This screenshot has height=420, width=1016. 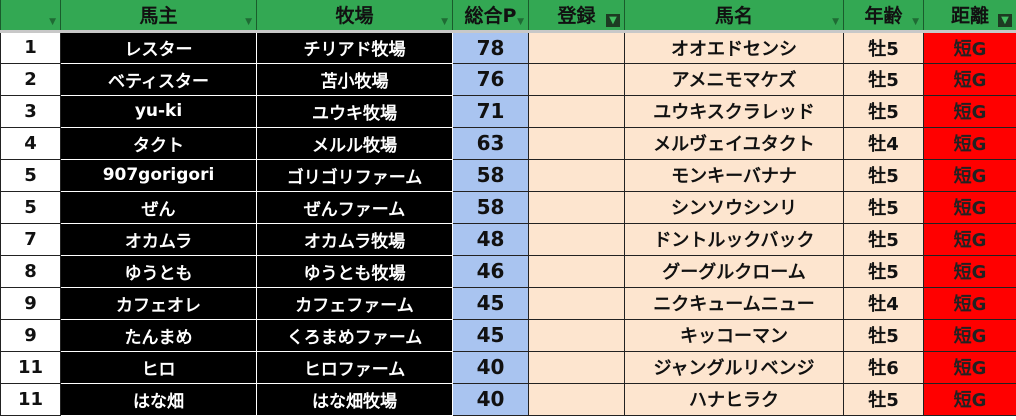 I want to click on cell-farm: 苫小牧場, so click(x=354, y=79).